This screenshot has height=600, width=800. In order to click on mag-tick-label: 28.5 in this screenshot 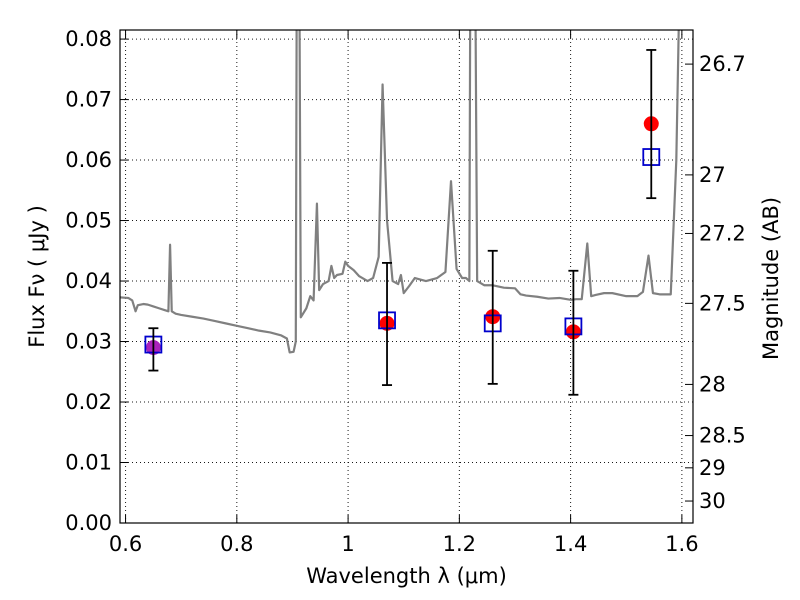, I will do `click(722, 436)`.